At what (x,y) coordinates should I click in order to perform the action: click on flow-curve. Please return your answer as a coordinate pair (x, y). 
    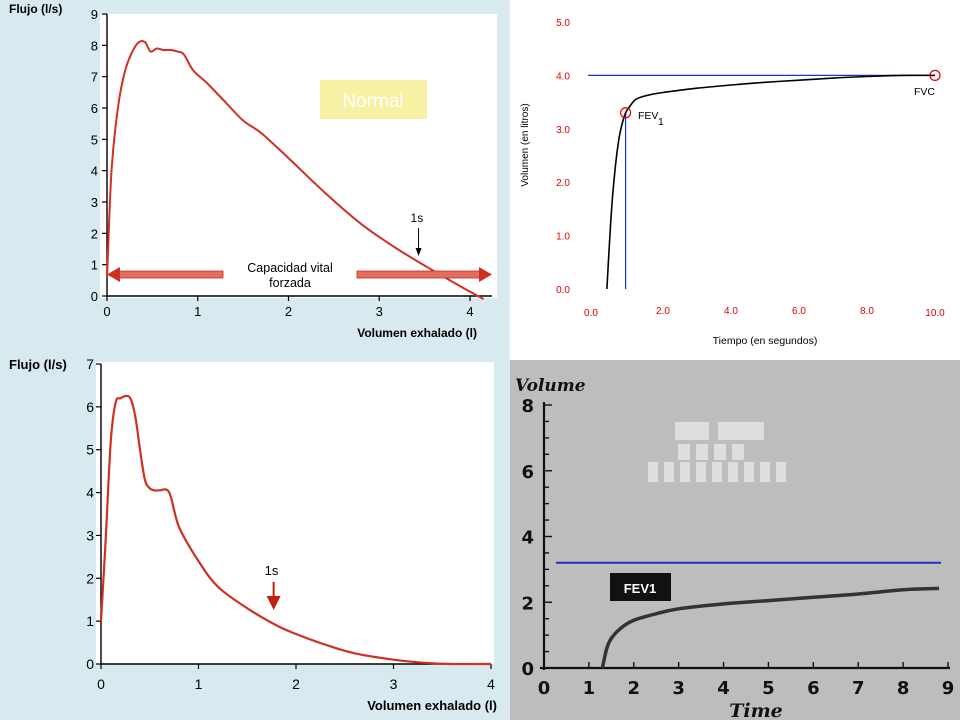
    Looking at the image, I should click on (295, 170).